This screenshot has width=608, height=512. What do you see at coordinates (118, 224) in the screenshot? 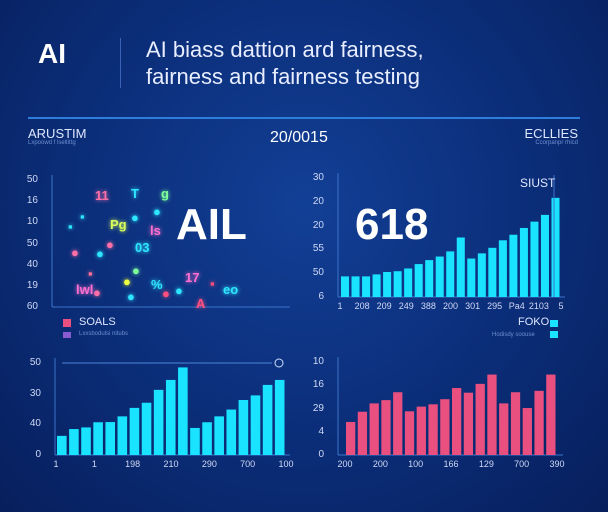
I see `scatter-point: Pg` at bounding box center [118, 224].